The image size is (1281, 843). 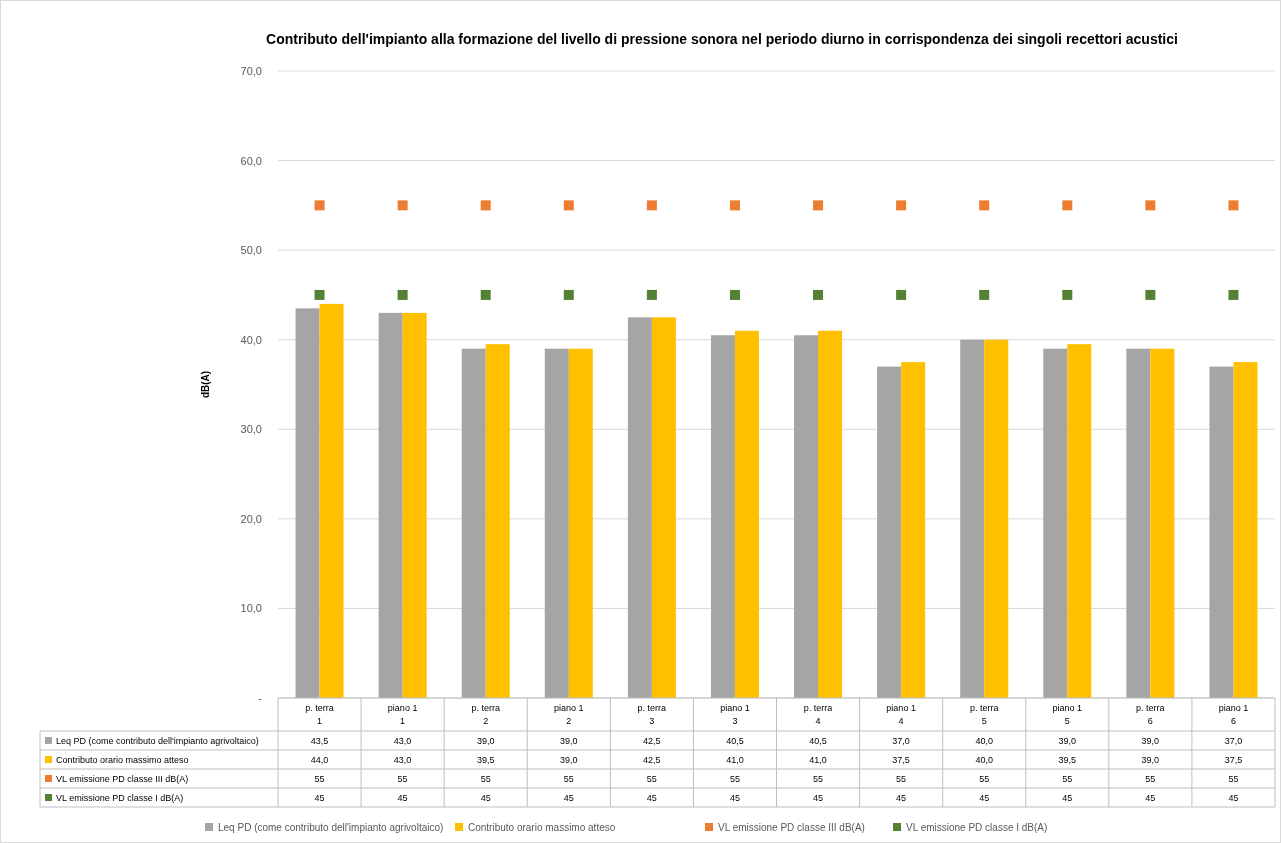 I want to click on legend-label: Contributo orario massimo atteso, so click(x=542, y=827).